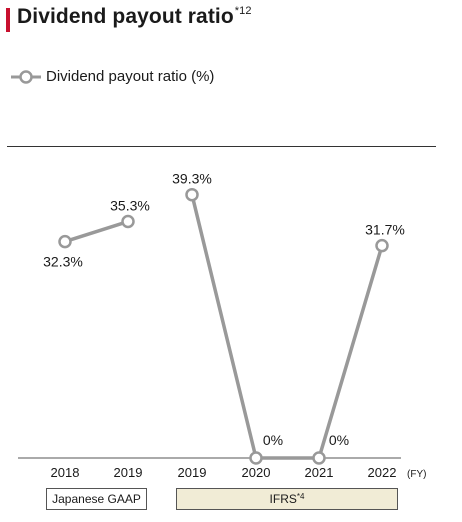 The height and width of the screenshot is (522, 462). I want to click on ifrs-footnote: *4, so click(300, 496).